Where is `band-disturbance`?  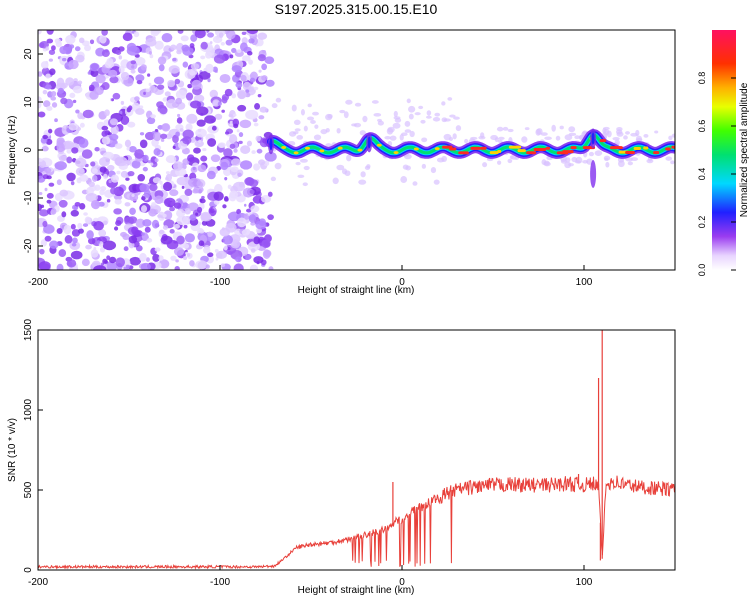 band-disturbance is located at coordinates (271, 144).